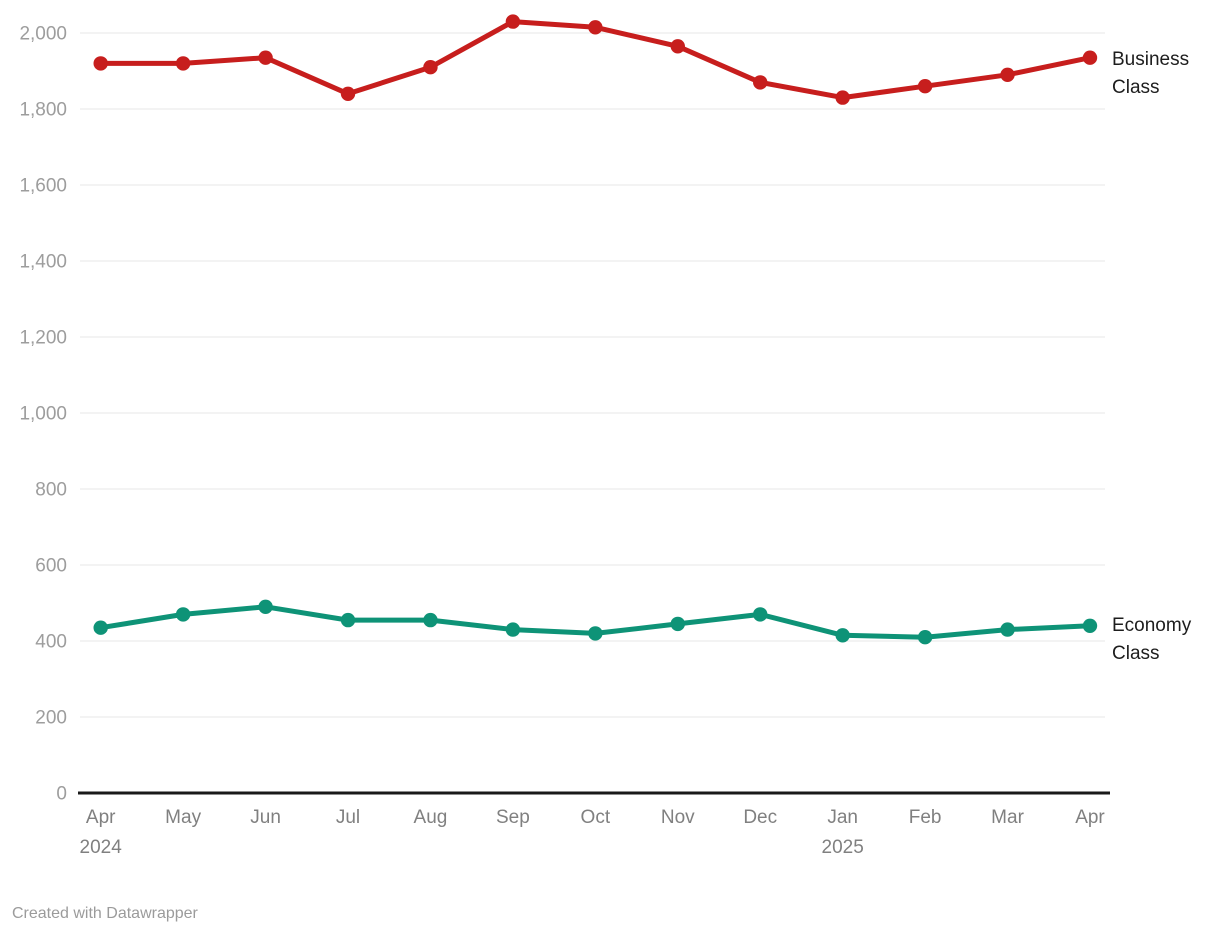 Image resolution: width=1220 pixels, height=940 pixels. Describe the element at coordinates (43, 414) in the screenshot. I see `y-axis-tick-label: 1,000` at that location.